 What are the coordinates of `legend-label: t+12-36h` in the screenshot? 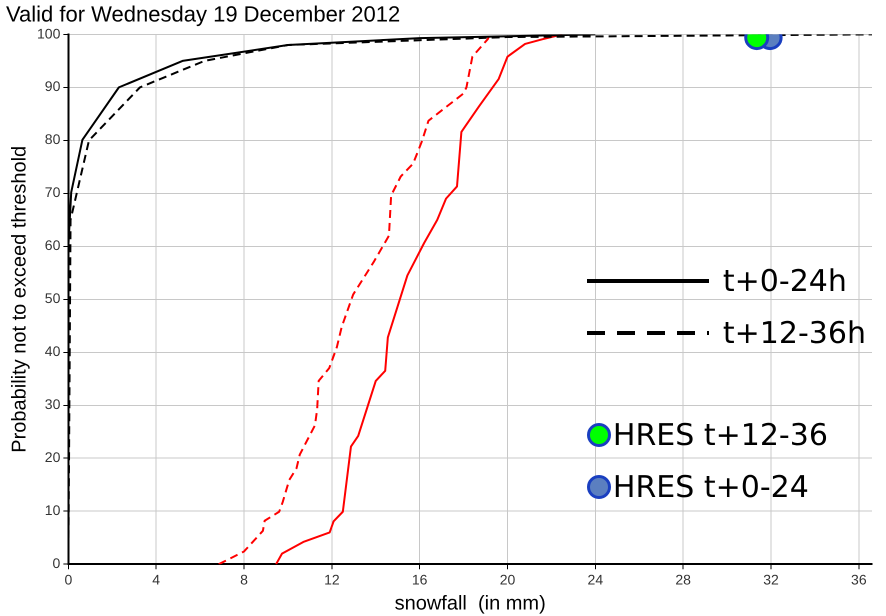 It's located at (794, 333).